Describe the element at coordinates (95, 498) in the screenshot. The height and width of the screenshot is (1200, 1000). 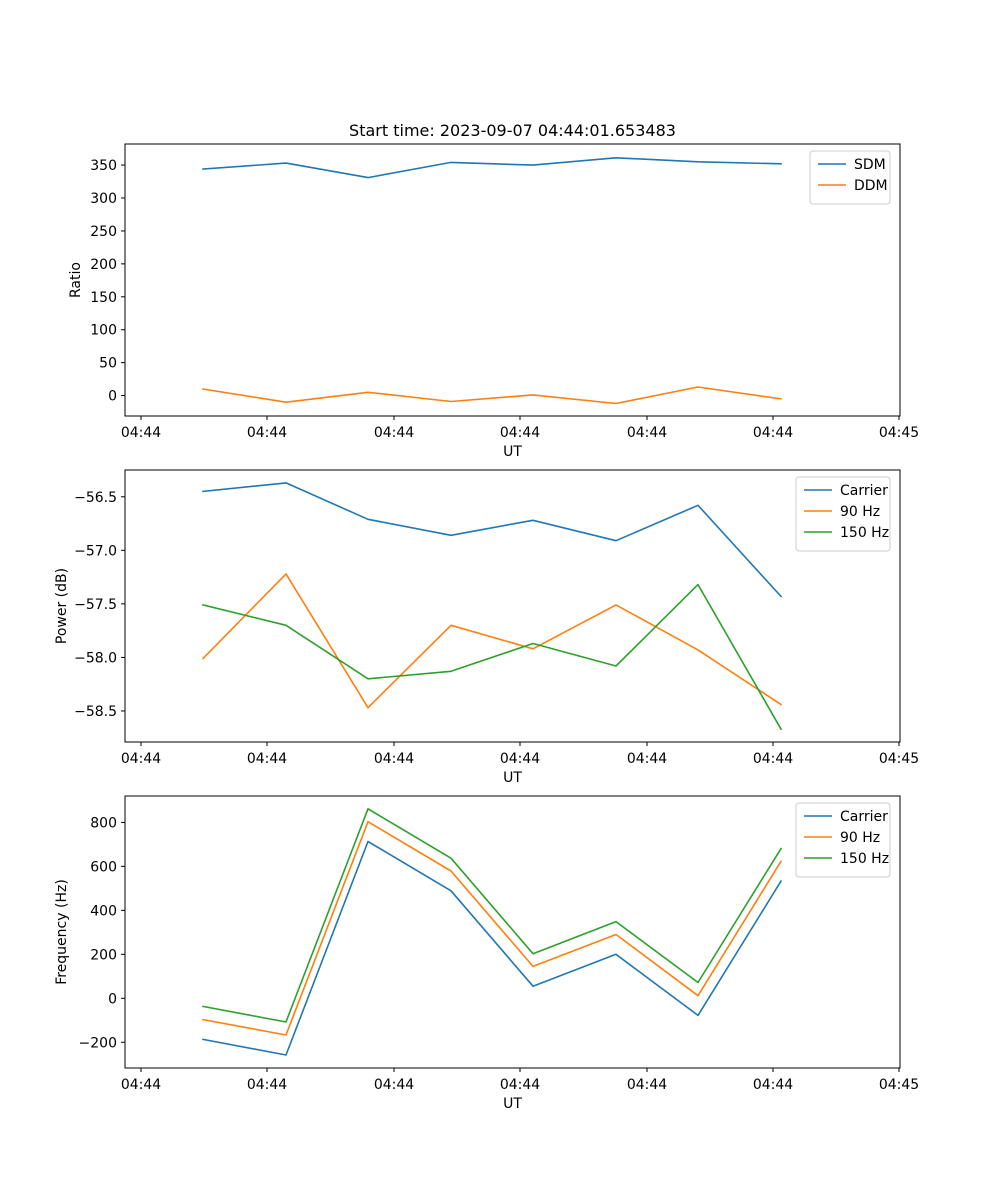
I see `y-tick-label: −56.5` at that location.